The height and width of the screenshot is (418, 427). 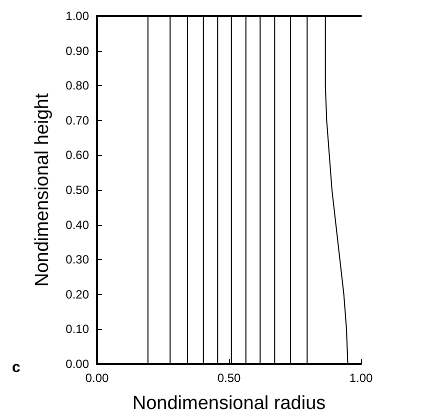 I want to click on y-tick-label: 0.30, so click(x=78, y=259).